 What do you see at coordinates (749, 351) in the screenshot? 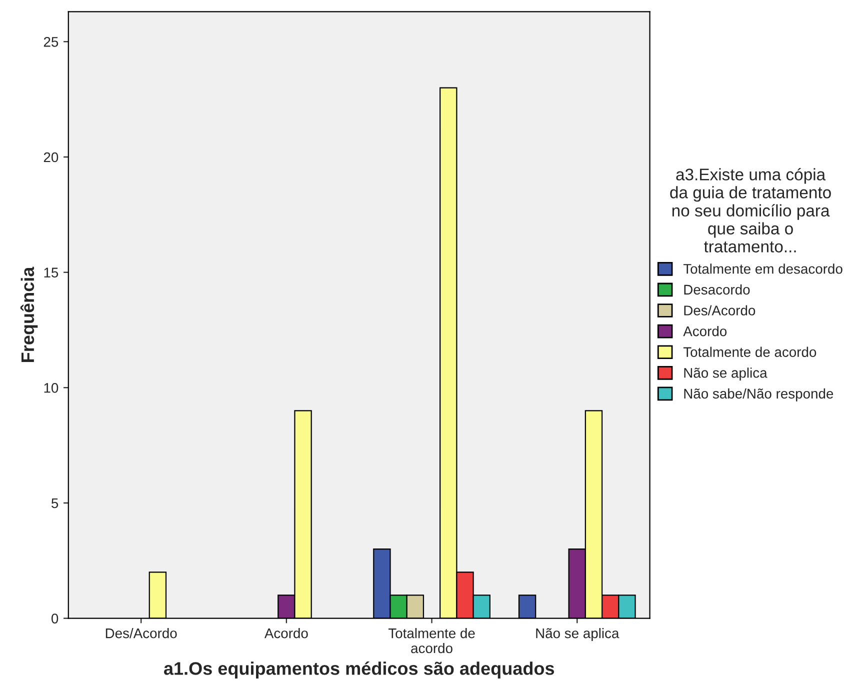
I see `legend-label: Totalmente de acordo` at bounding box center [749, 351].